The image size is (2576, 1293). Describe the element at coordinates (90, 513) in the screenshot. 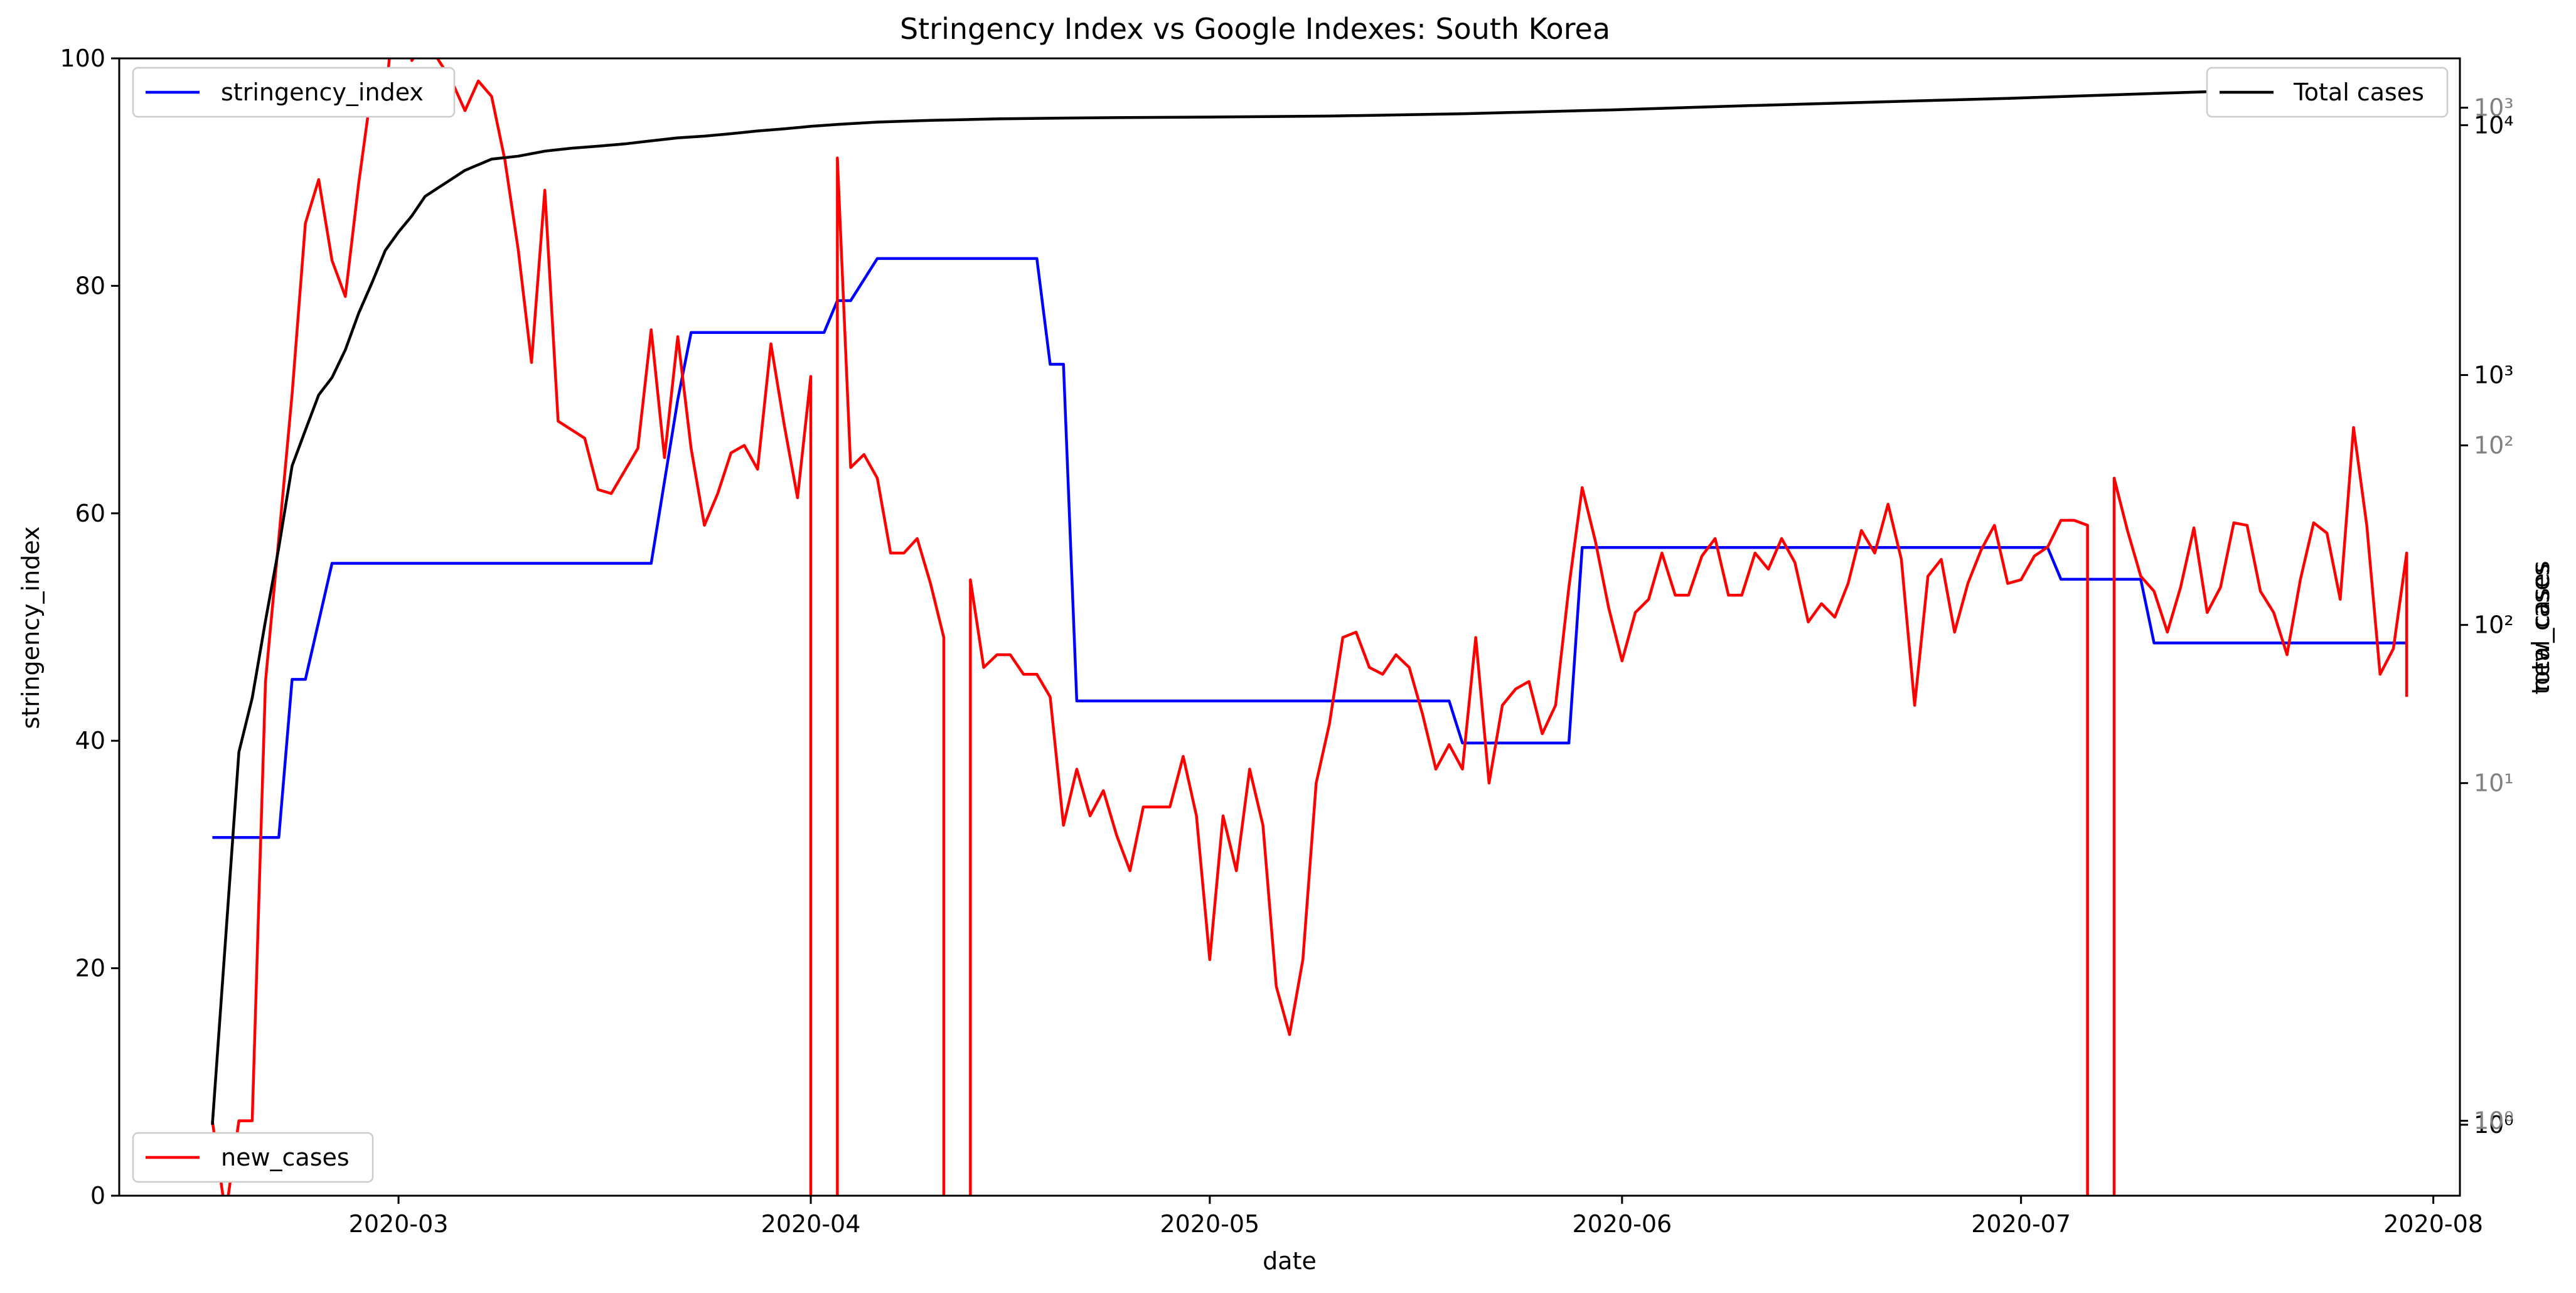

I see `y-left-tick-label: 60` at that location.